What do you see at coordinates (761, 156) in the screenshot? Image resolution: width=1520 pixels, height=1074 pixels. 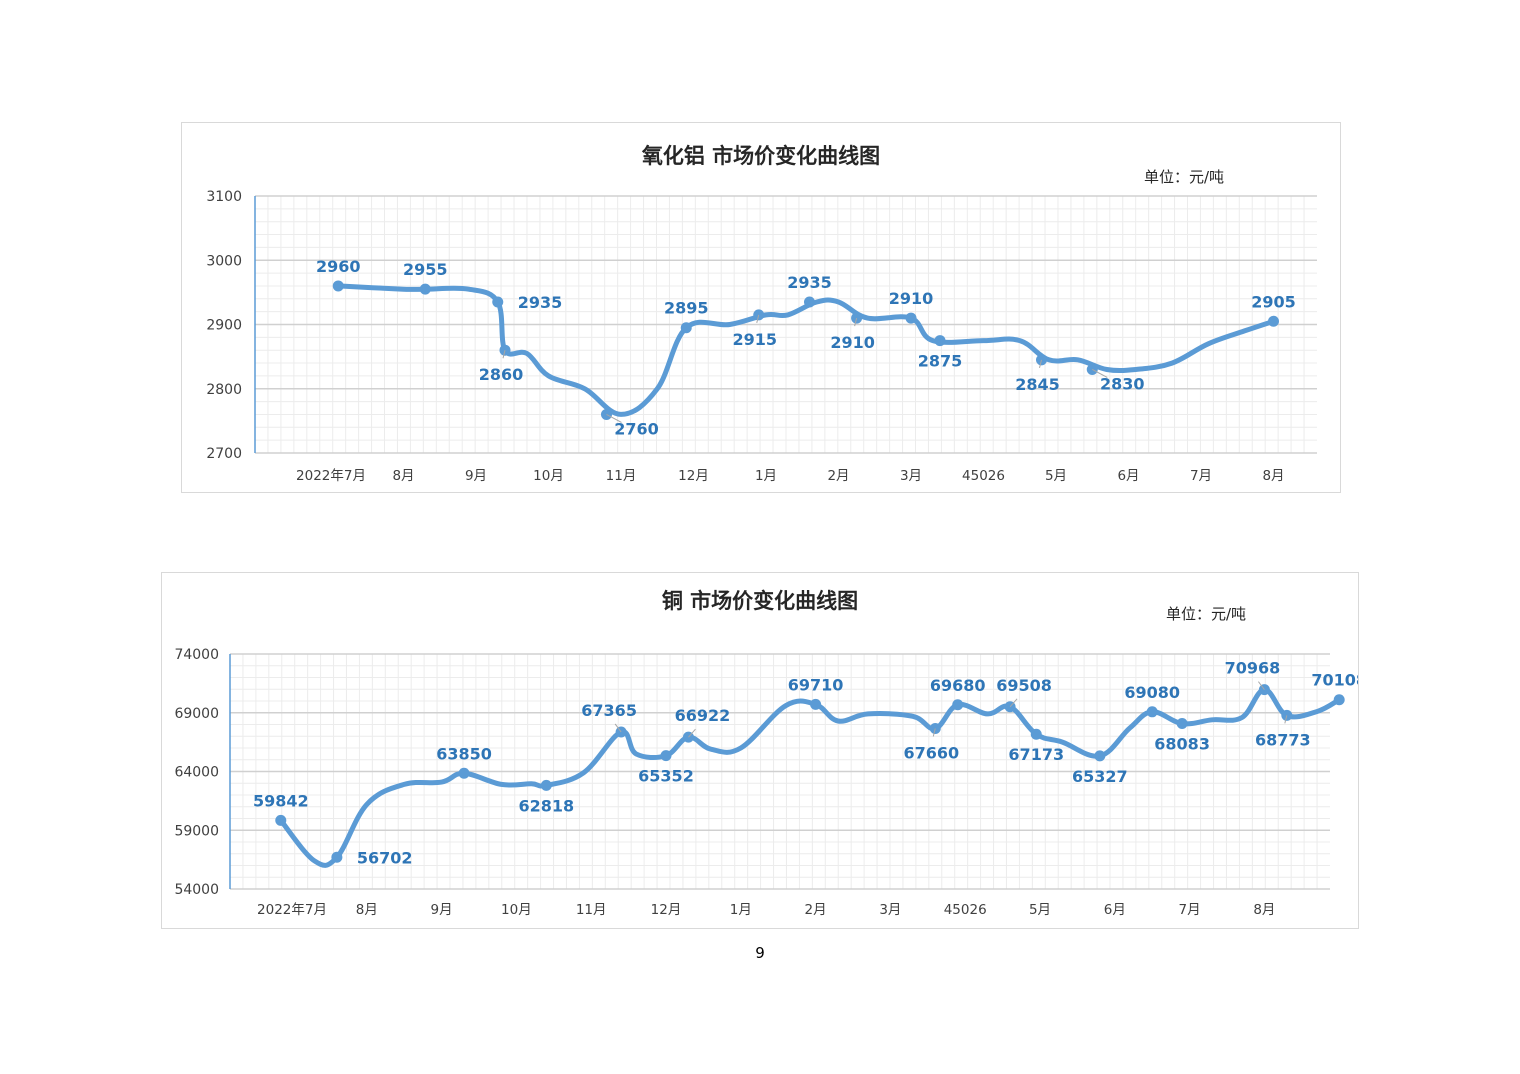 I see `chart-title: 氧化铝 市场价变化曲线图` at bounding box center [761, 156].